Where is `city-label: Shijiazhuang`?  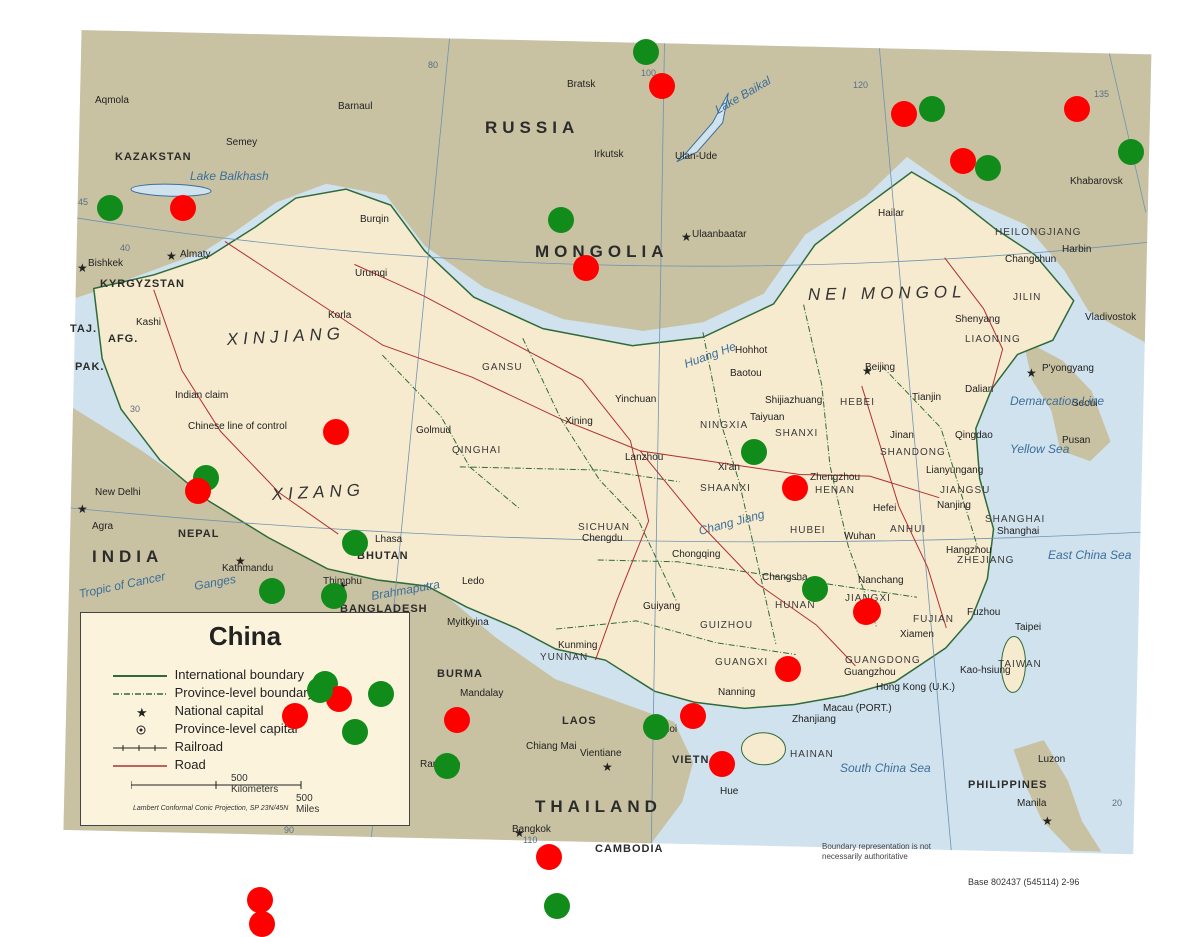
city-label: Shijiazhuang is located at coordinates (793, 400).